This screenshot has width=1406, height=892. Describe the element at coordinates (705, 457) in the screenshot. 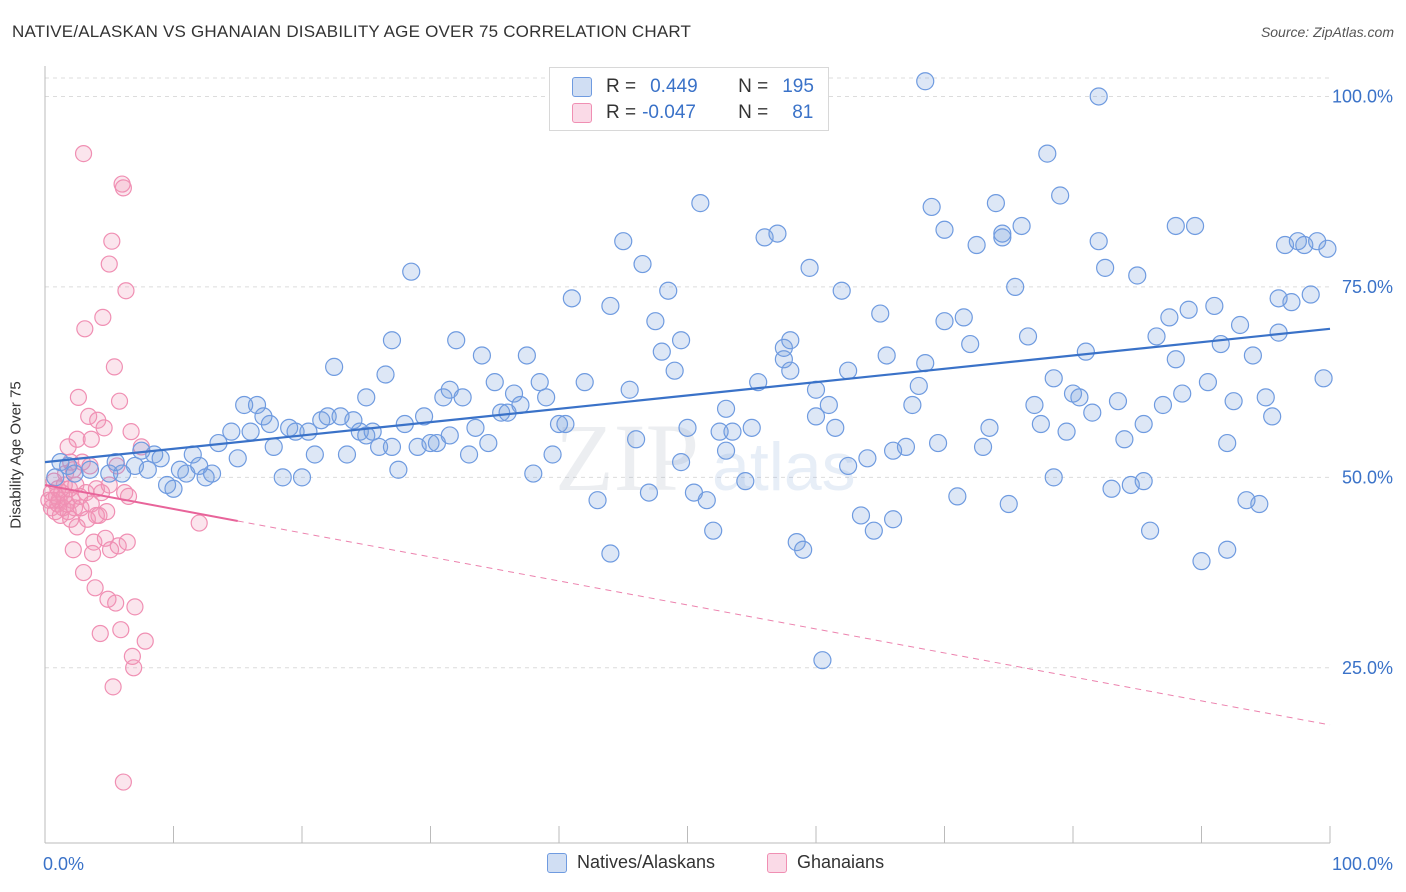

I see `watermark: ZIP atlas` at that location.